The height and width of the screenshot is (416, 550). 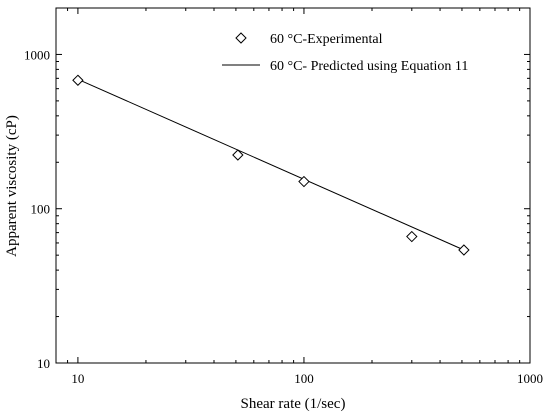 I want to click on y-tick-label: 100, so click(x=41, y=209).